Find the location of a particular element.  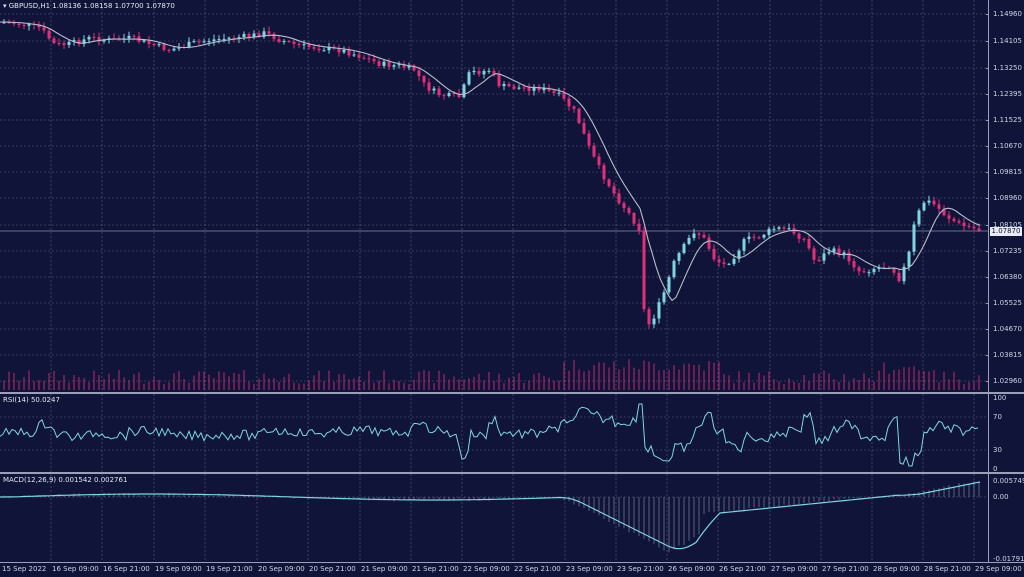

time-tick-label: 21 Sep 21:00 is located at coordinates (435, 569).